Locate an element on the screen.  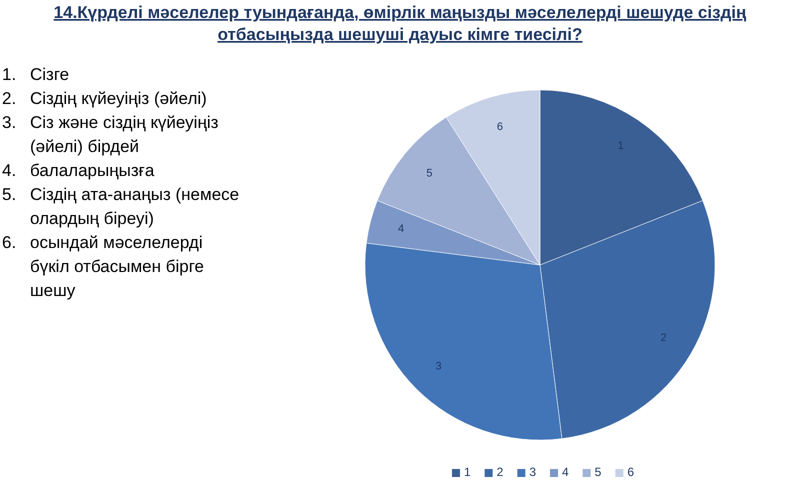
legend-label: 1 is located at coordinates (467, 472).